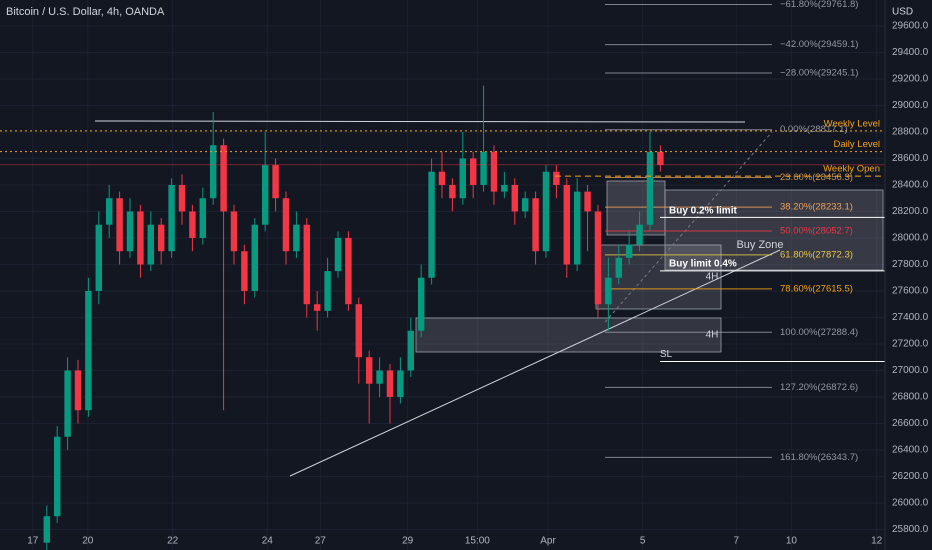 The height and width of the screenshot is (550, 932). Describe the element at coordinates (910, 185) in the screenshot. I see `y-tick-label: 28400.0` at that location.